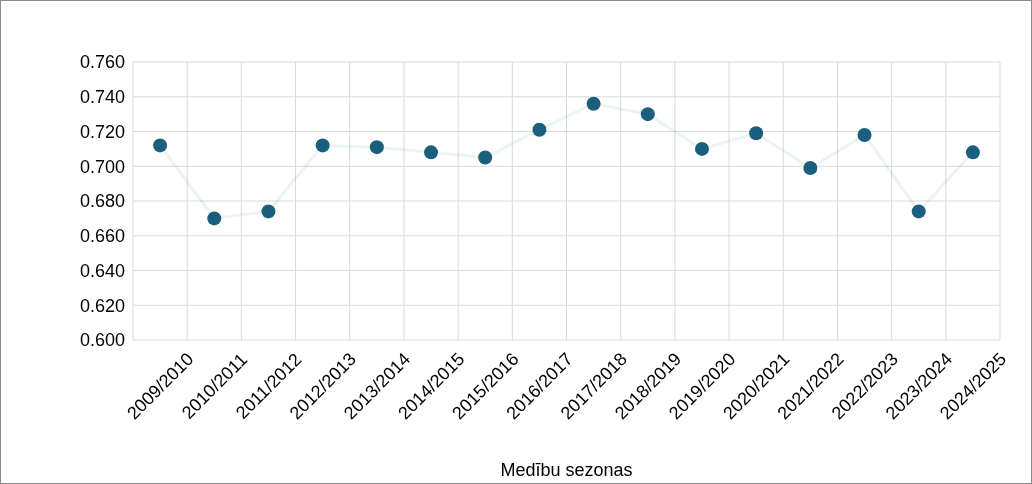 This screenshot has height=484, width=1032. Describe the element at coordinates (102, 201) in the screenshot. I see `y-tick-label: 0.680` at that location.